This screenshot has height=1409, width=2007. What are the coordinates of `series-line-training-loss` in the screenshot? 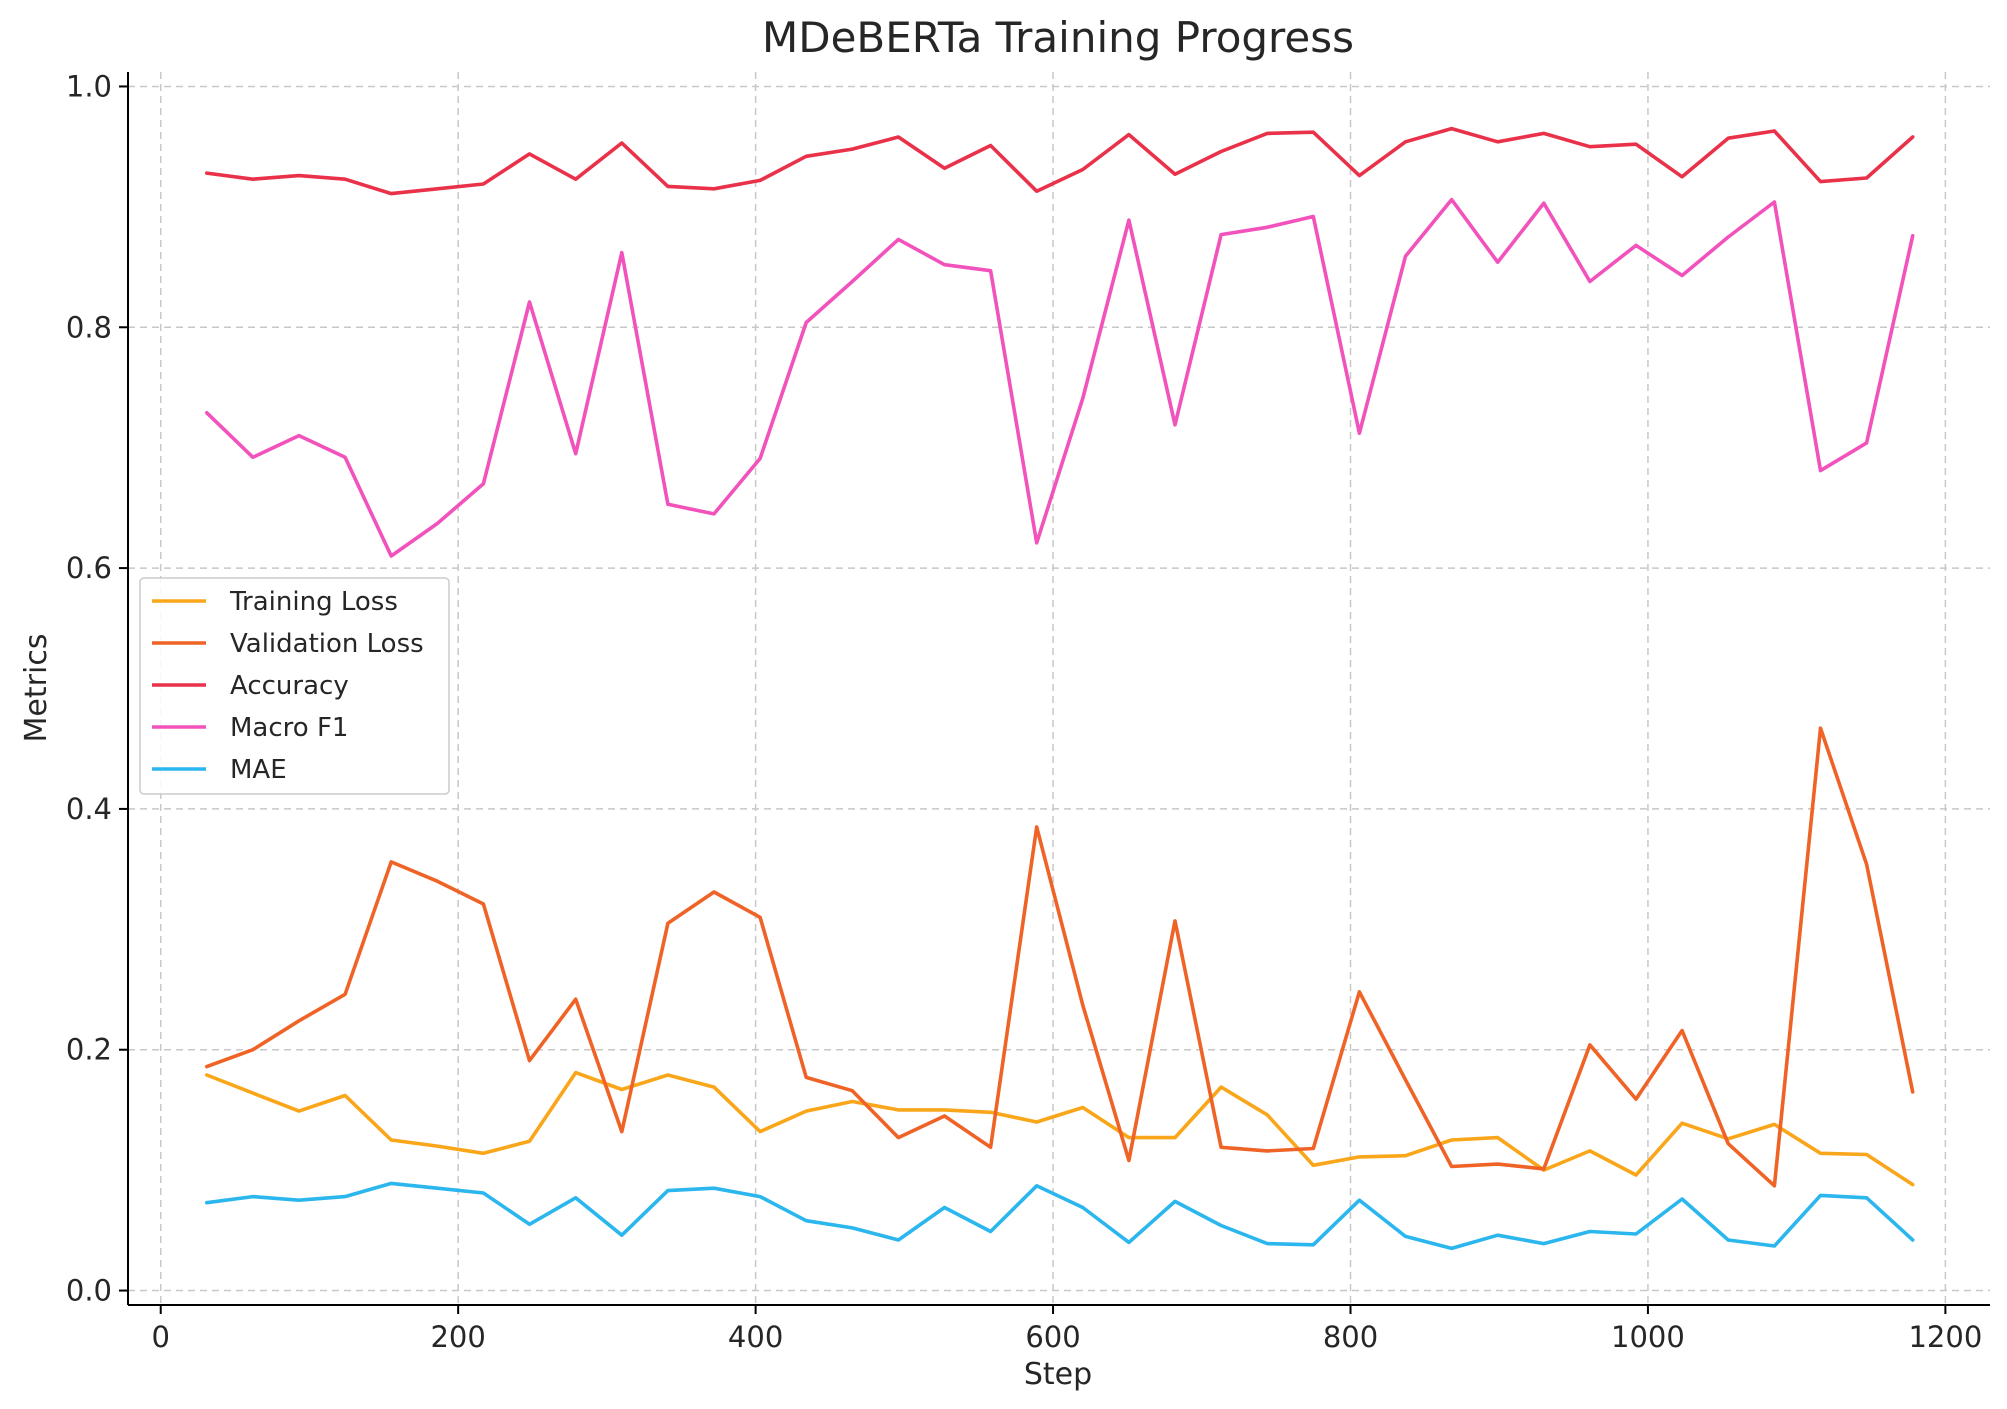 It's located at (1060, 1128).